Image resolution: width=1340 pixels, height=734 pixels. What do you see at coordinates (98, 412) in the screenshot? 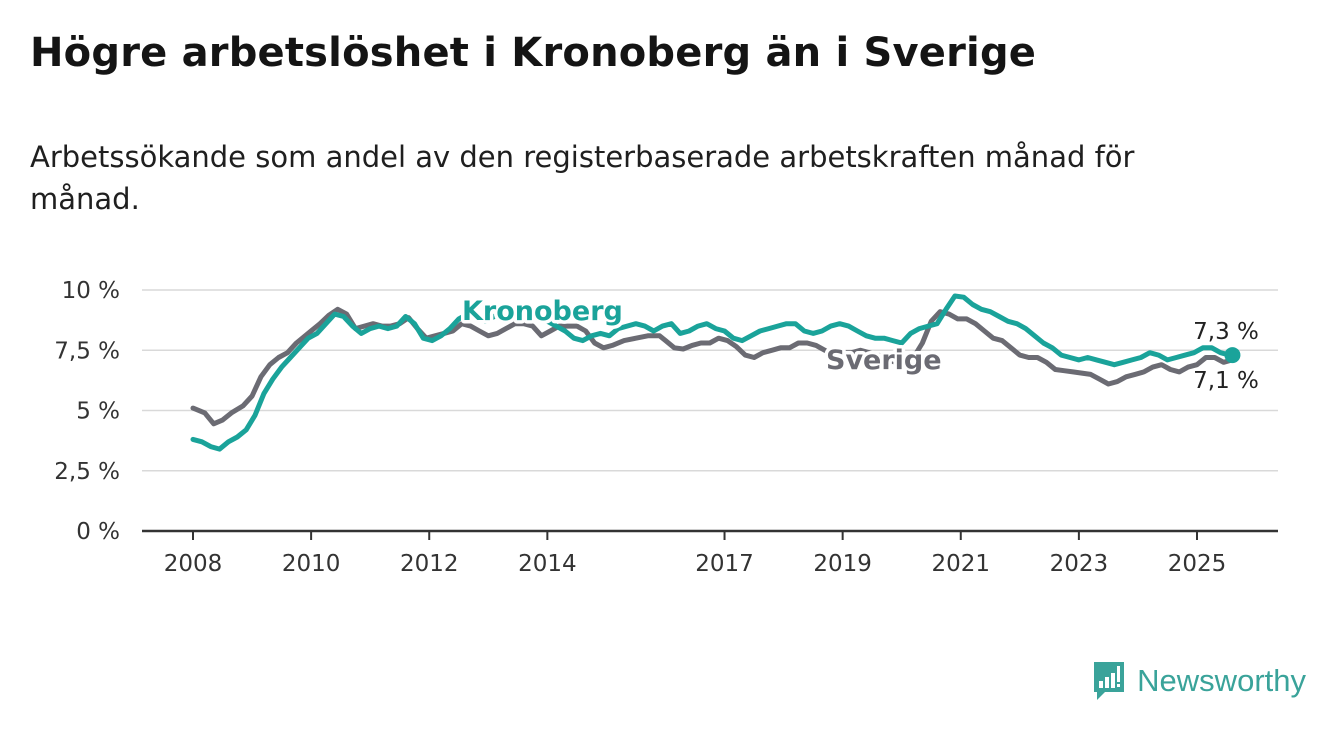
I see `y-tick-label: 5 %` at bounding box center [98, 412].